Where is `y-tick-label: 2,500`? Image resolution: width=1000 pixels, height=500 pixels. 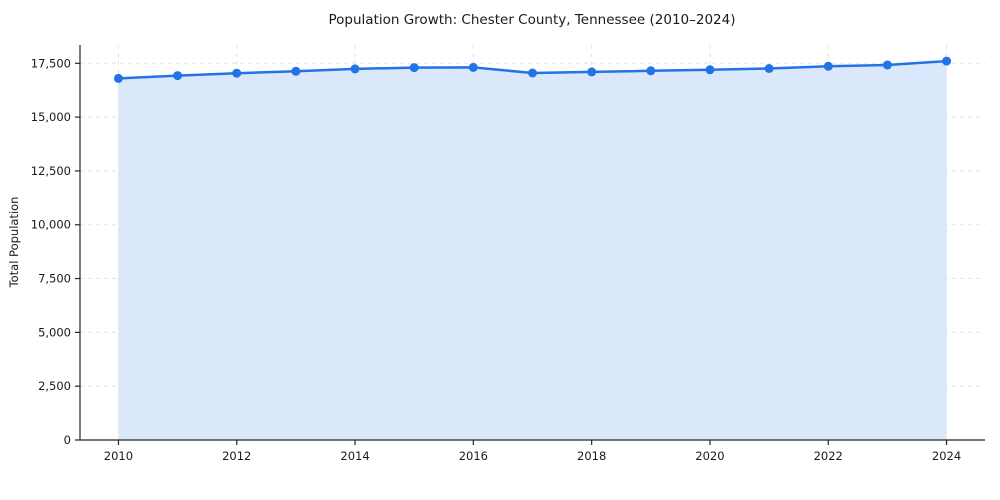 y-tick-label: 2,500 is located at coordinates (54, 386).